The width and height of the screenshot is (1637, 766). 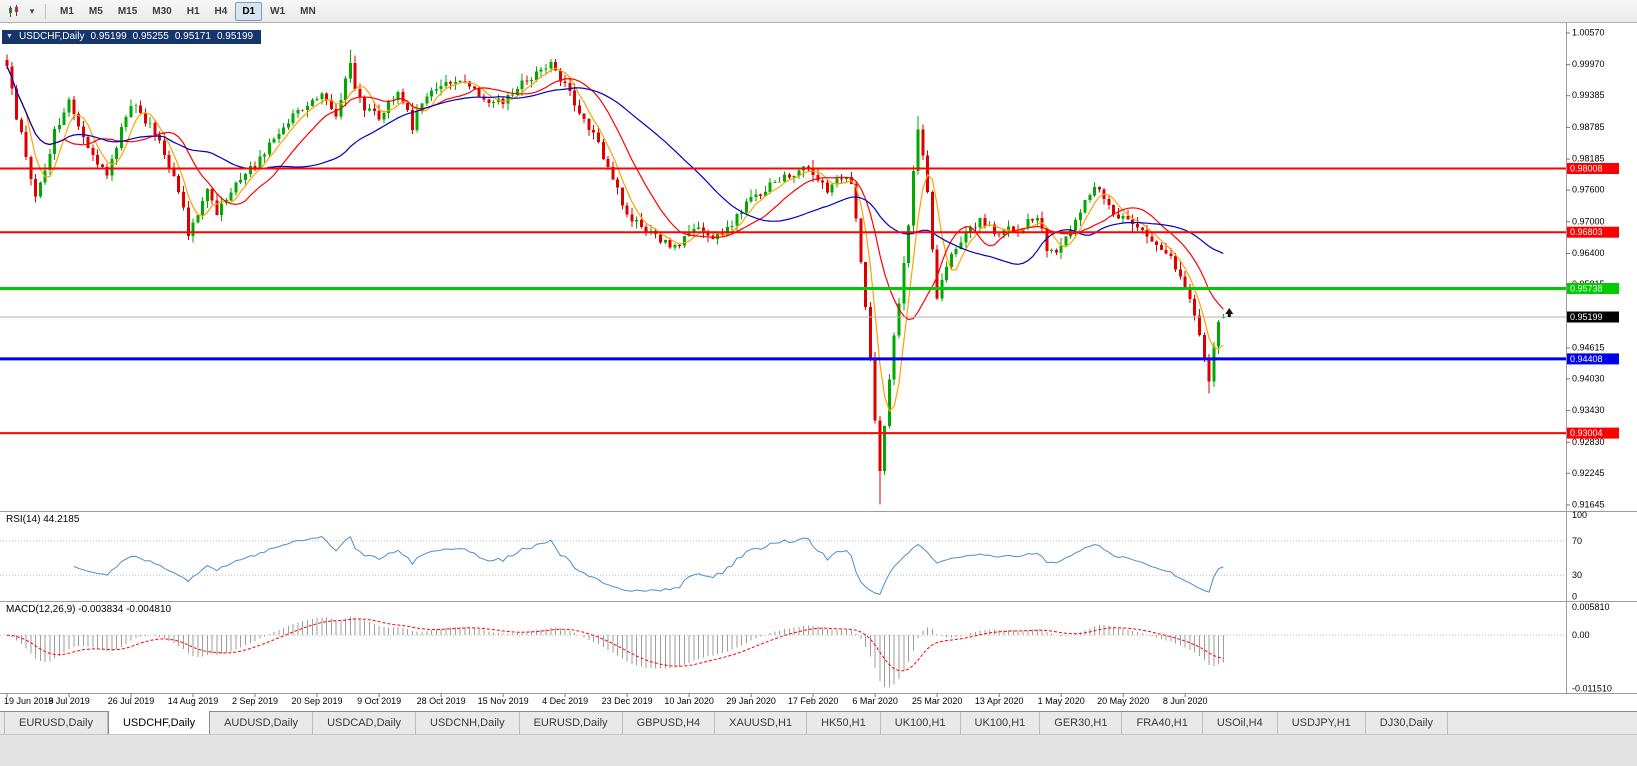 I want to click on price-tick-label: 0.94615, so click(x=1588, y=347).